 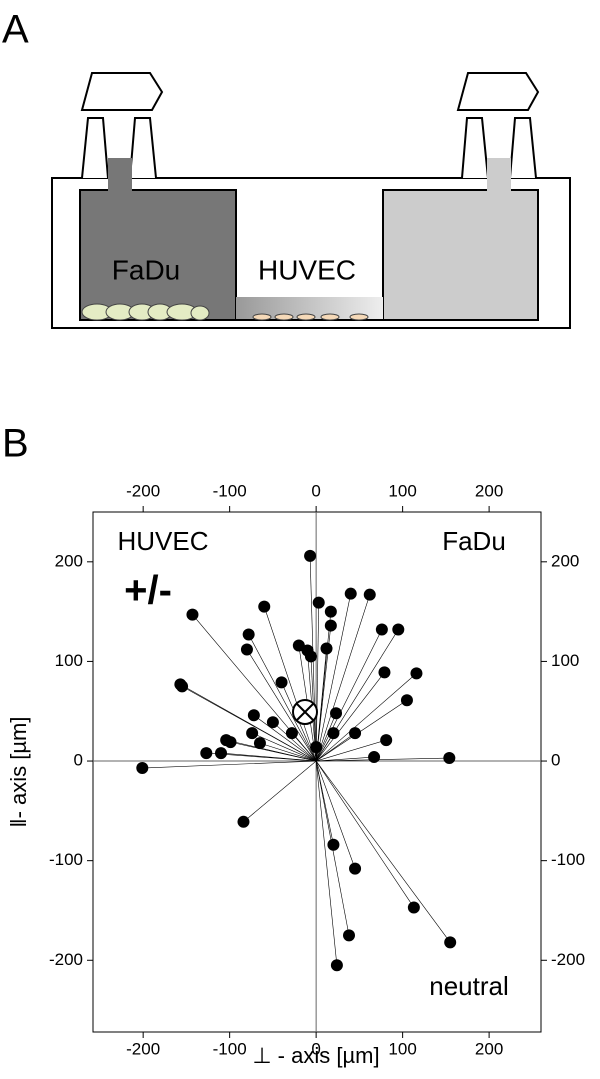 What do you see at coordinates (469, 986) in the screenshot?
I see `annotation: neutral` at bounding box center [469, 986].